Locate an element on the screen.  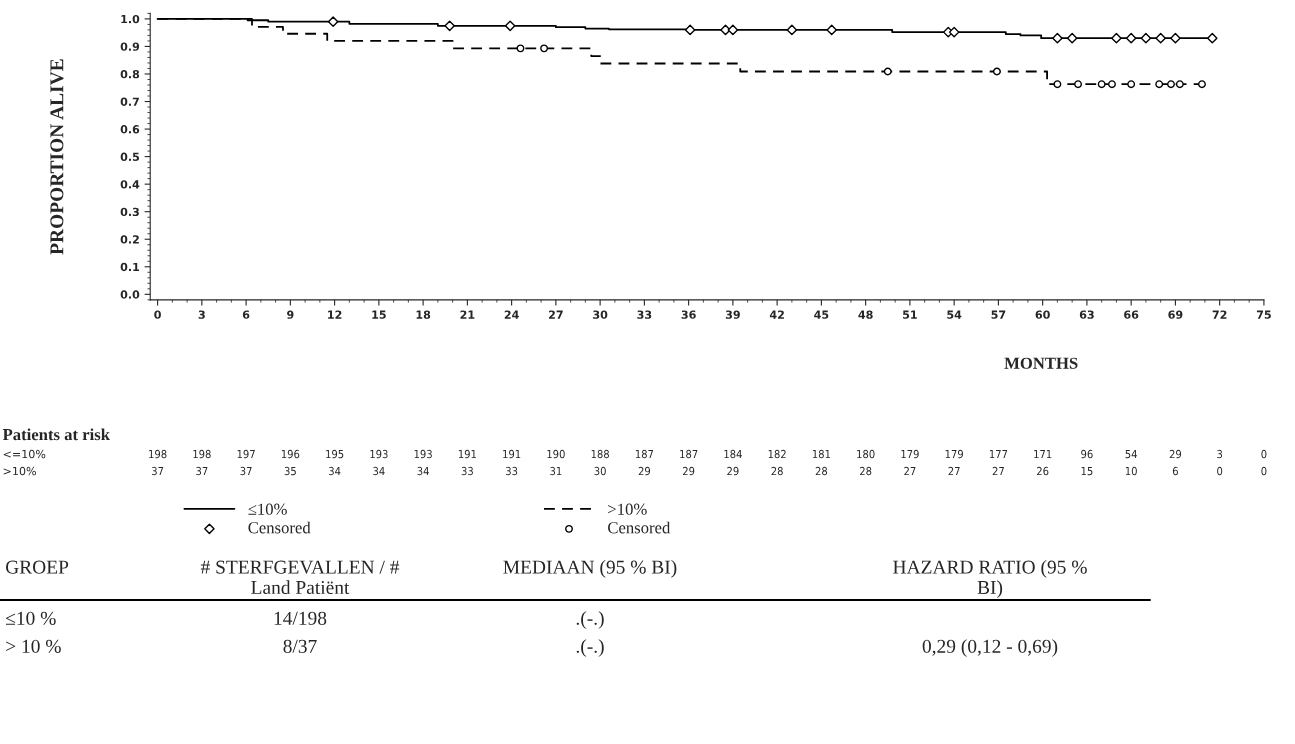
x-tick-label: 39 is located at coordinates (732, 314).